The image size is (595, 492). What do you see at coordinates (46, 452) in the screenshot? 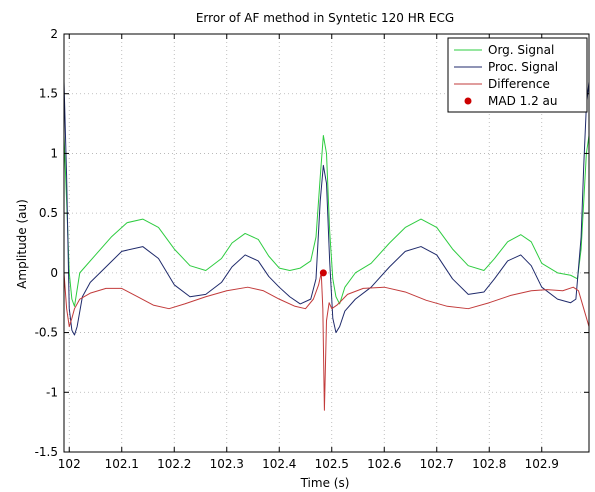
I see `y-tick-label: -1.5` at bounding box center [46, 452].